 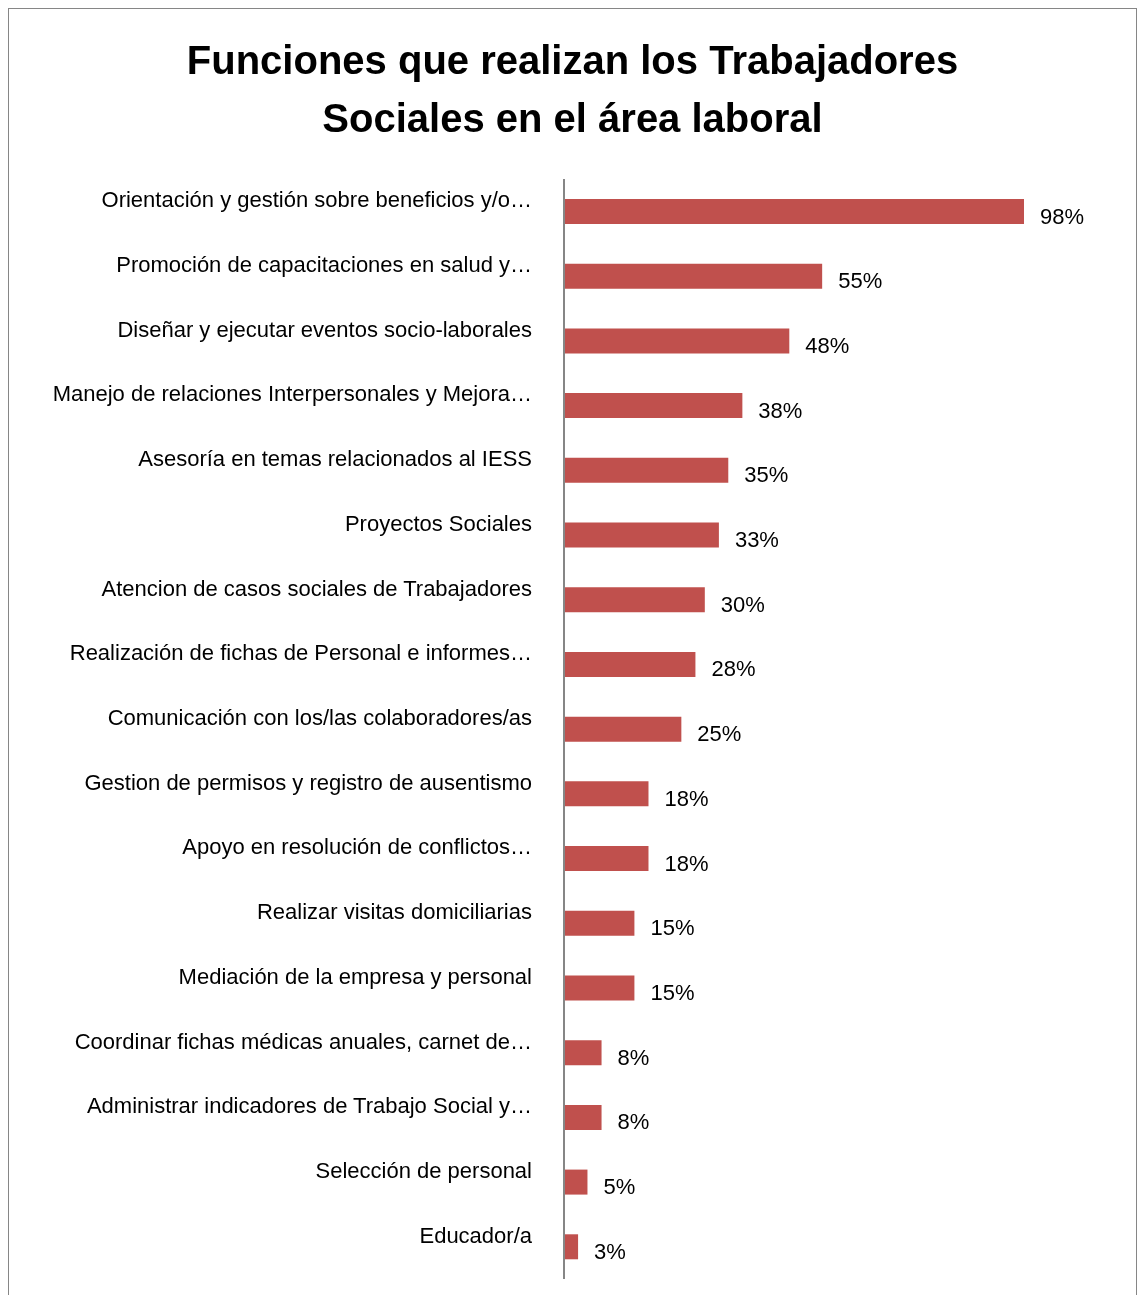 What do you see at coordinates (335, 459) in the screenshot?
I see `y-tick-label: Asesoría en temas relacionados al IESS` at bounding box center [335, 459].